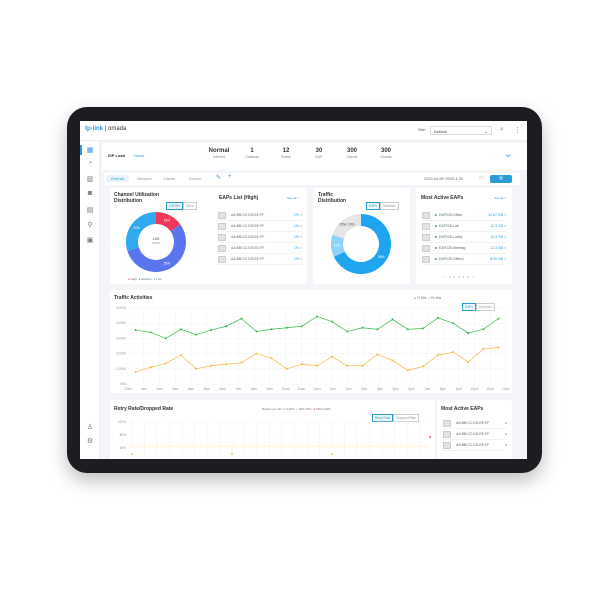  I want to click on refresh-button: ◎, so click(501, 179).